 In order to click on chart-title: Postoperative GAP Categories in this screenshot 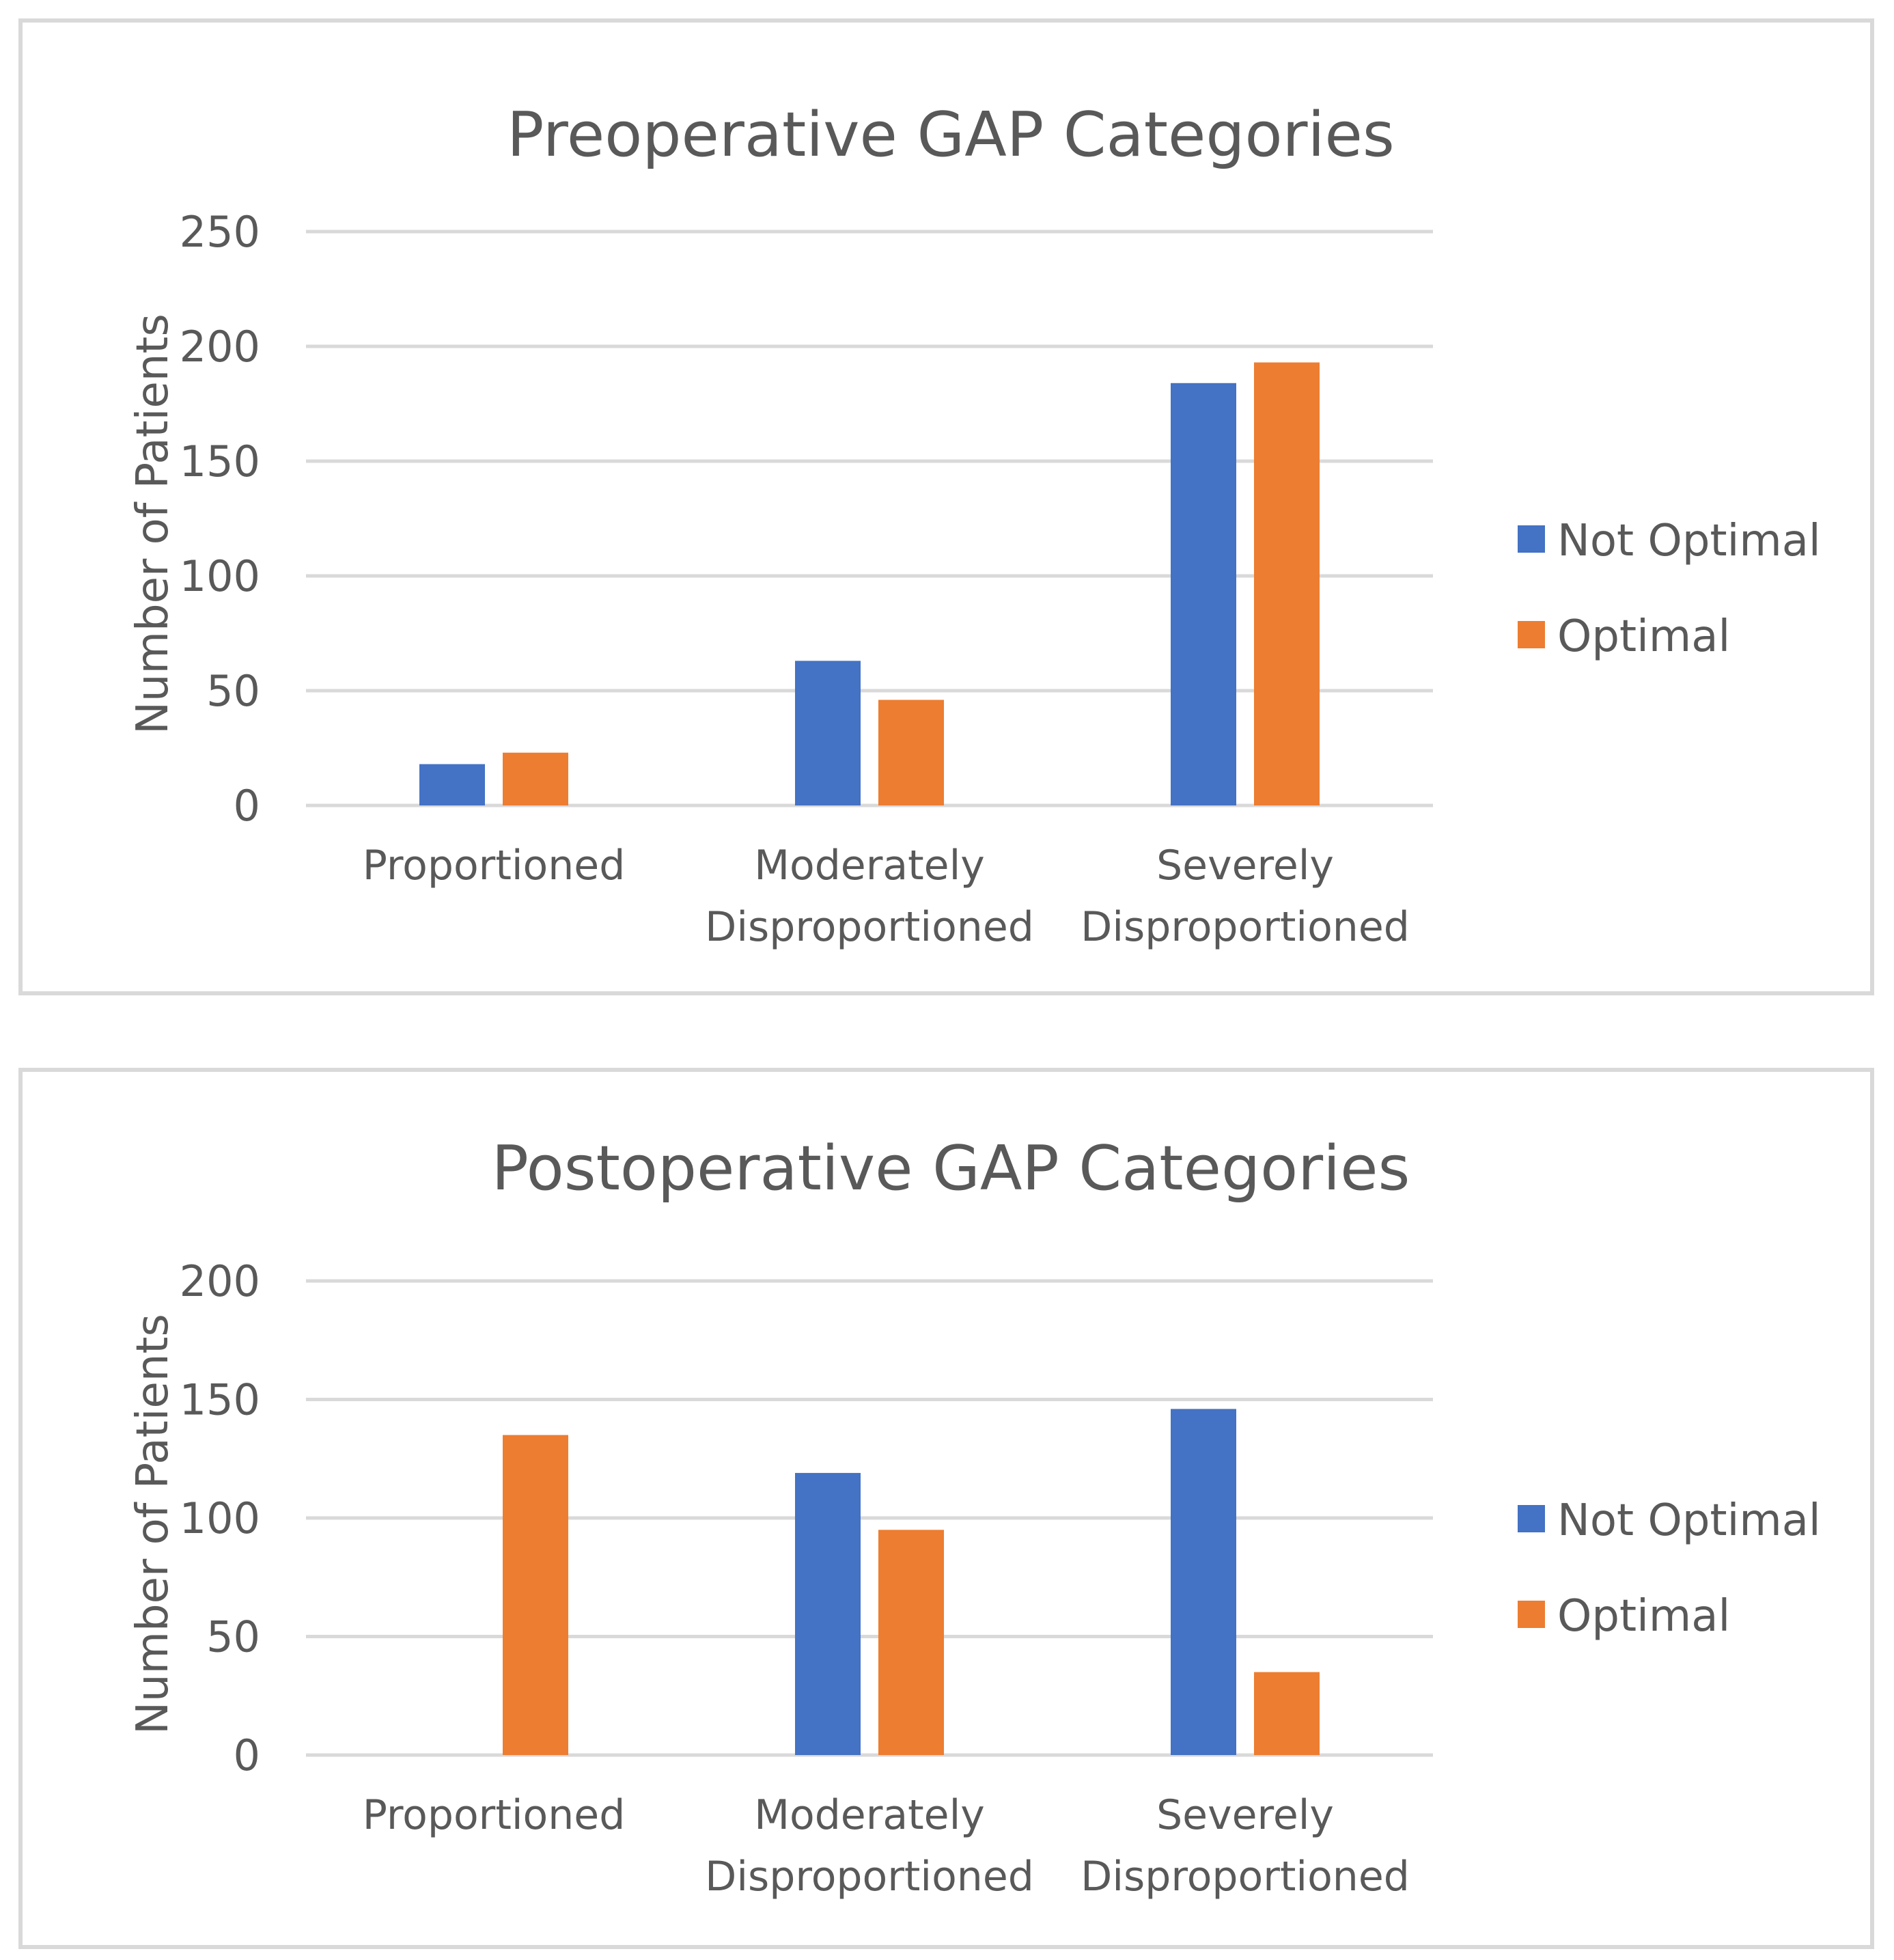, I will do `click(951, 1169)`.